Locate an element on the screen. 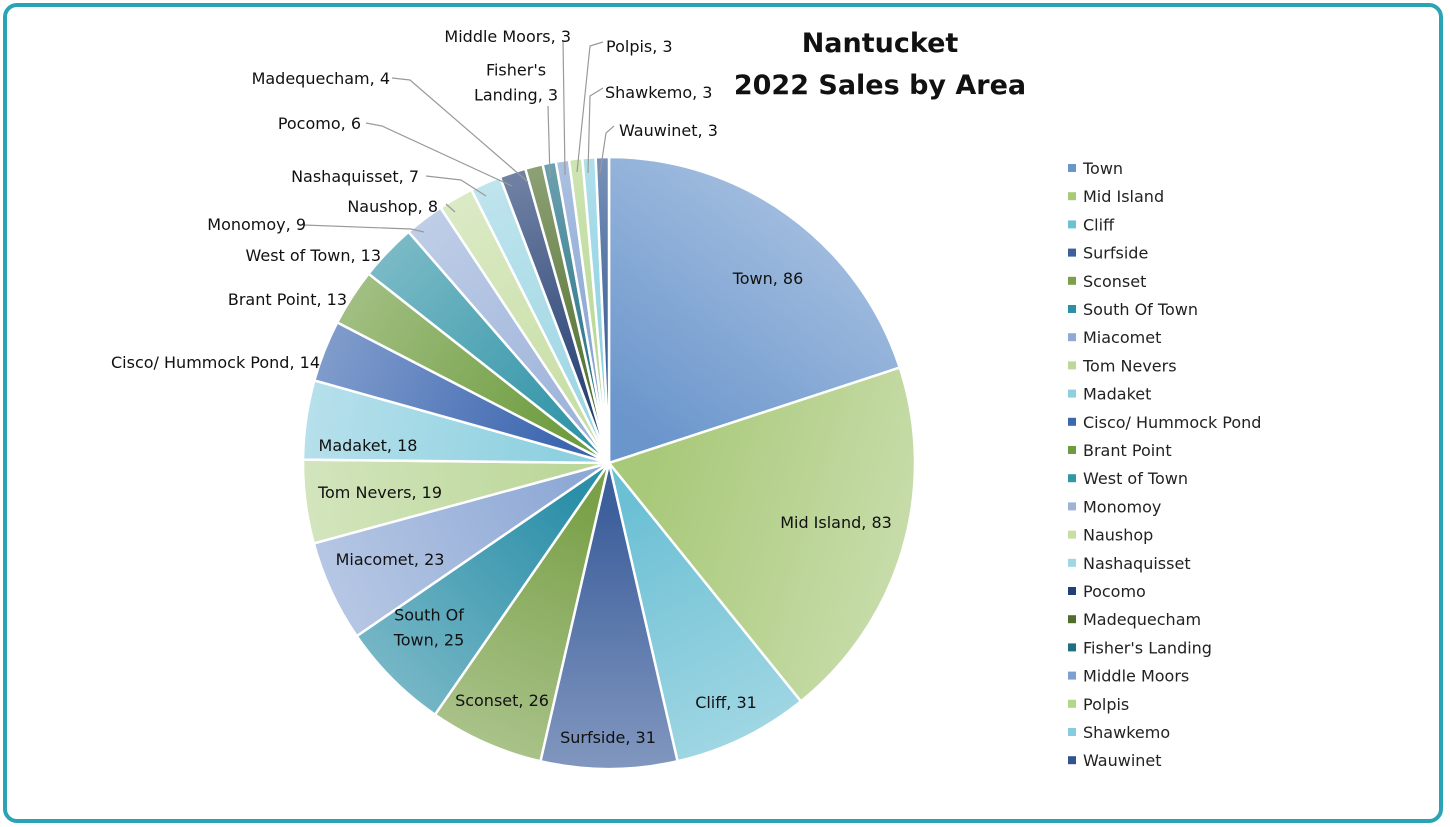 The image size is (1450, 827). legend-item-shawkemo: Shawkemo is located at coordinates (1119, 732).